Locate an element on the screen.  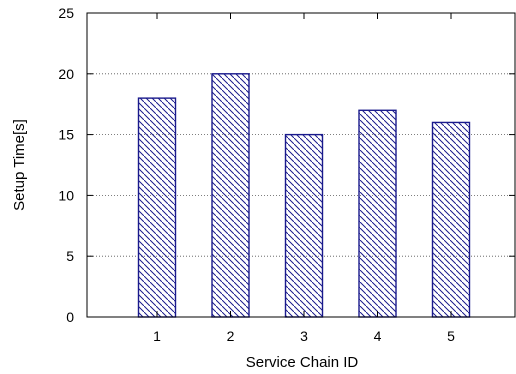
x-tick-label: 1 is located at coordinates (157, 336).